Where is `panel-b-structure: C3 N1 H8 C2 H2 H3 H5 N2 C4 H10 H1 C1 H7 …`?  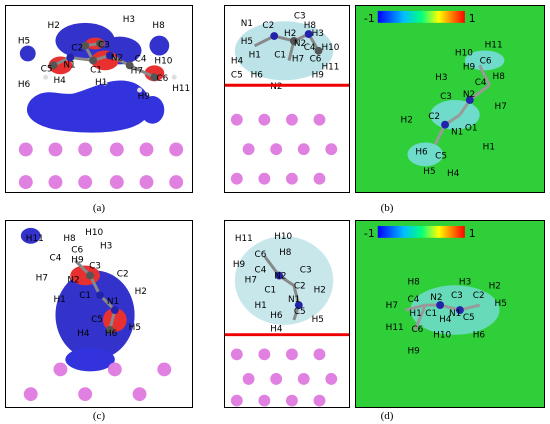 panel-b-structure: C3 N1 H8 C2 H2 H3 H5 N2 C4 H10 H1 C1 H7 … is located at coordinates (287, 99).